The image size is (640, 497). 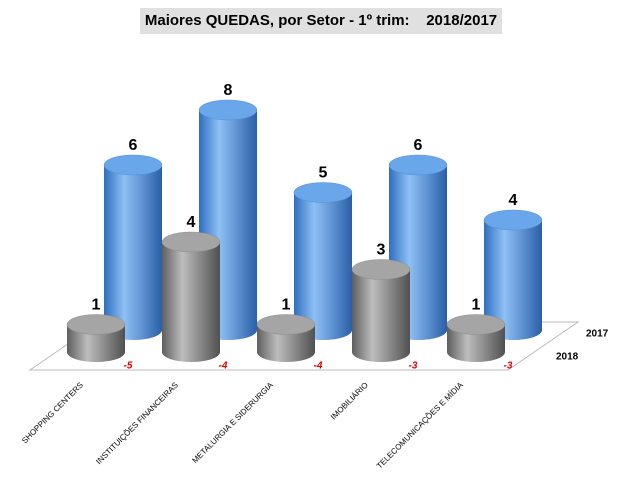 I want to click on depth-label: 2017, so click(x=597, y=334).